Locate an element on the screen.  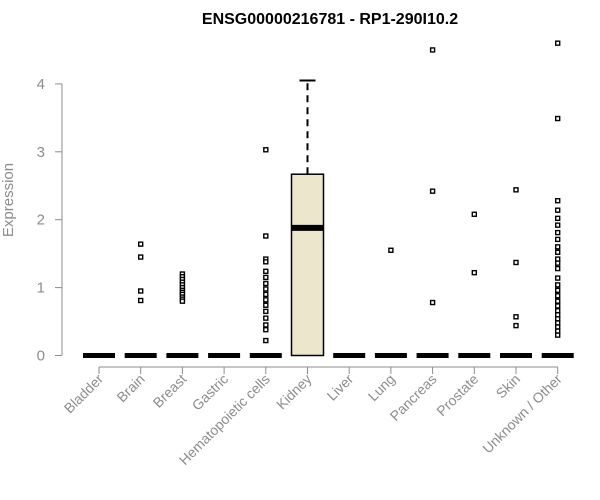
box-group-kidney is located at coordinates (307, 218).